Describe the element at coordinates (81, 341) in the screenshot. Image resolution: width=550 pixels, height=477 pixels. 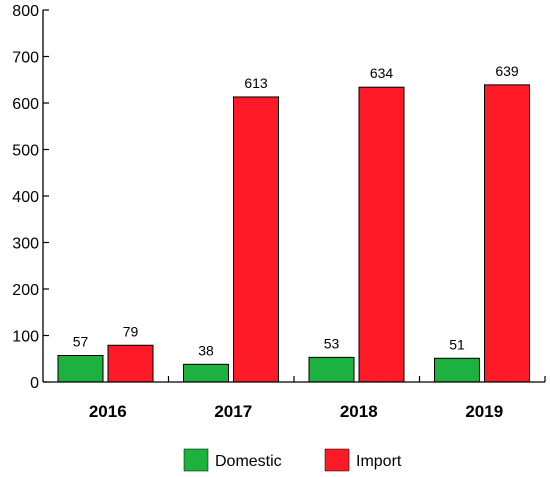
I see `data-label-domestic-2016: 57` at that location.